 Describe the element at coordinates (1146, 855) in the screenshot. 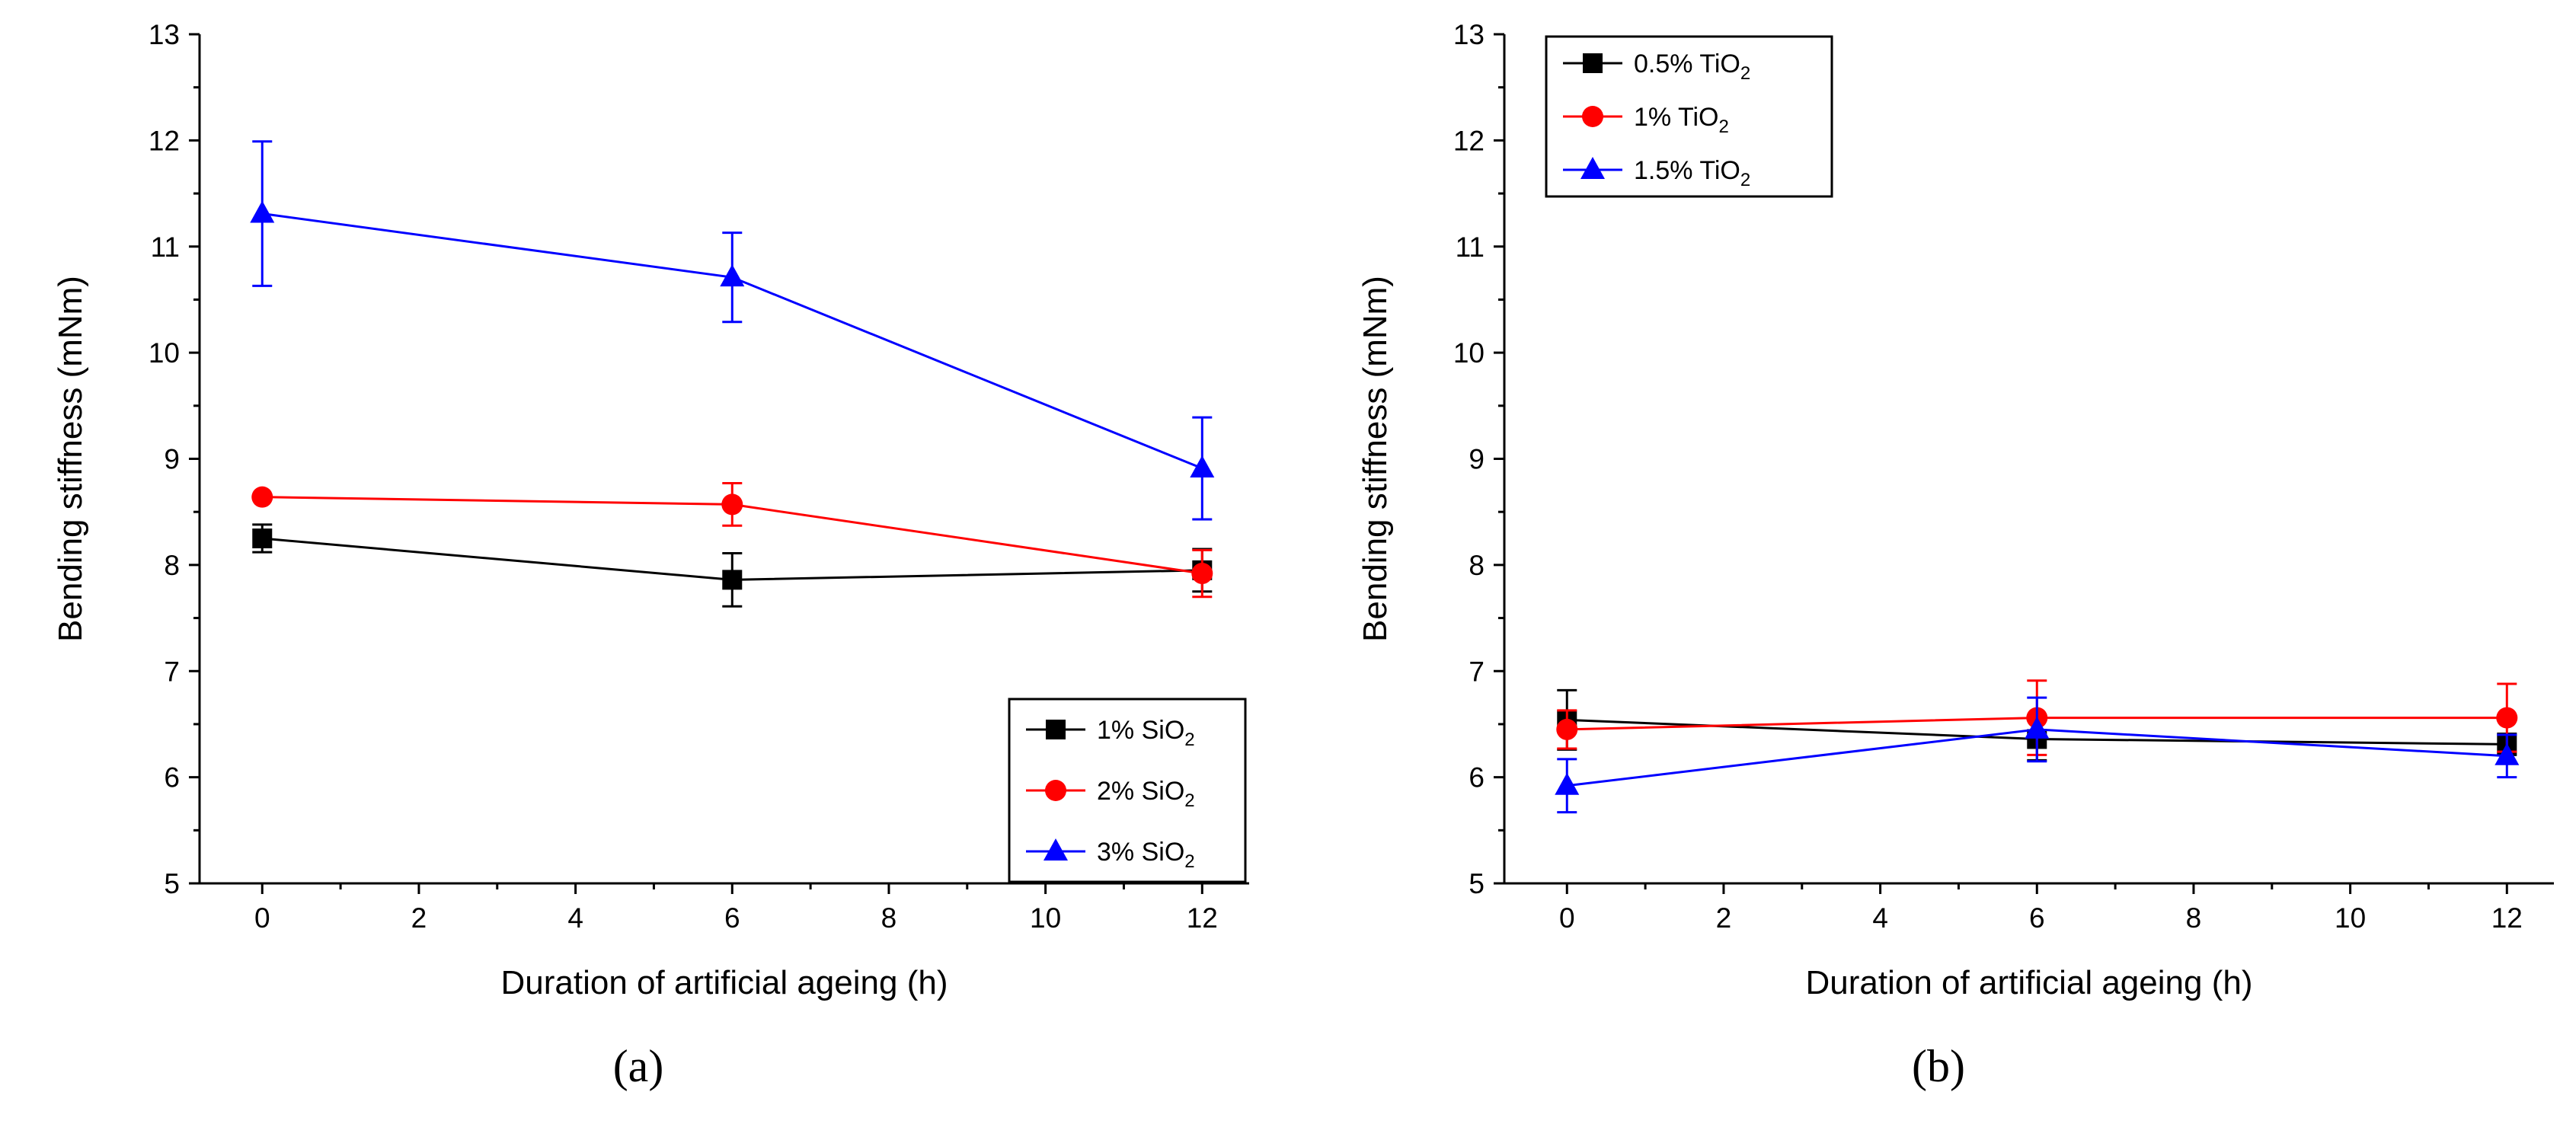

I see `legend-label: 3% SiO2` at that location.